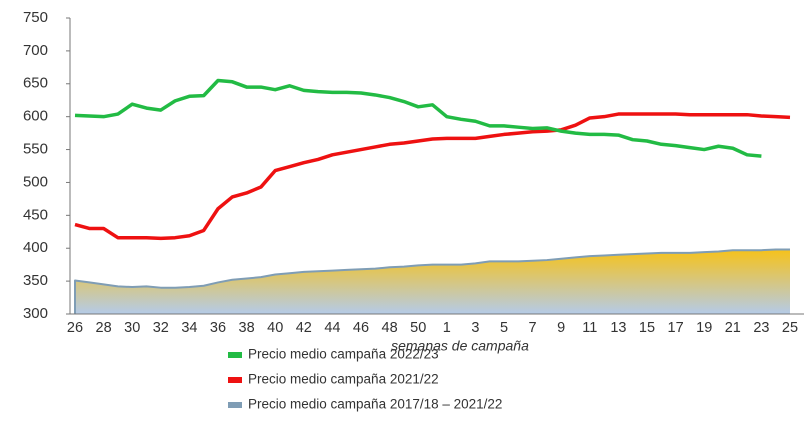 This screenshot has height=447, width=804. What do you see at coordinates (35, 83) in the screenshot?
I see `y-tick-label: 650` at bounding box center [35, 83].